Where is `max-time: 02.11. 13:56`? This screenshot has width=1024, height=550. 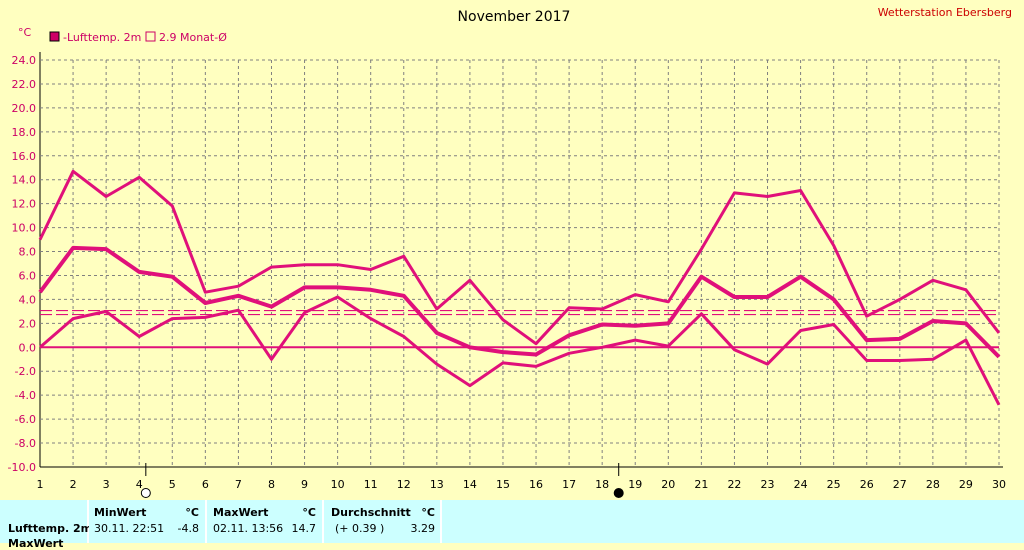
max-time: 02.11. 13:56 is located at coordinates (248, 528).